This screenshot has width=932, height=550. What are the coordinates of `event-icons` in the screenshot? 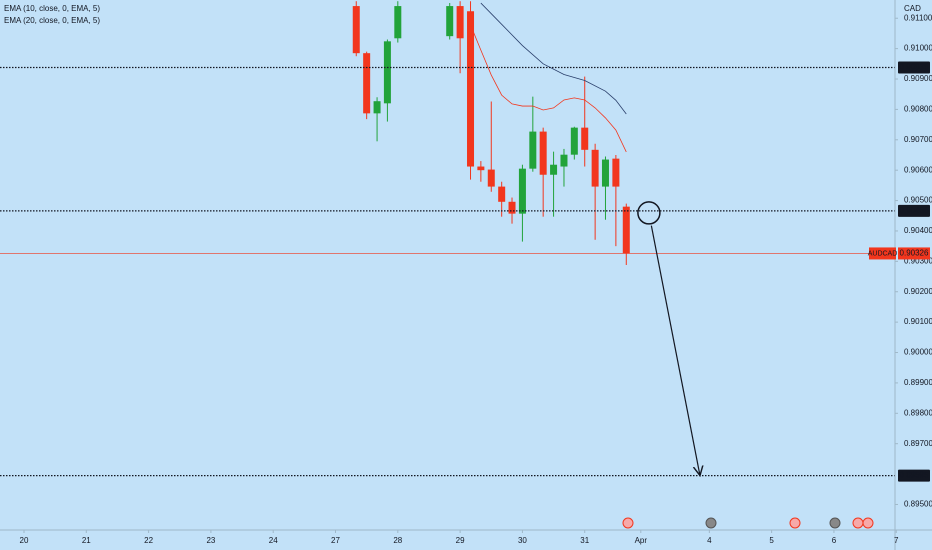 It's located at (748, 523).